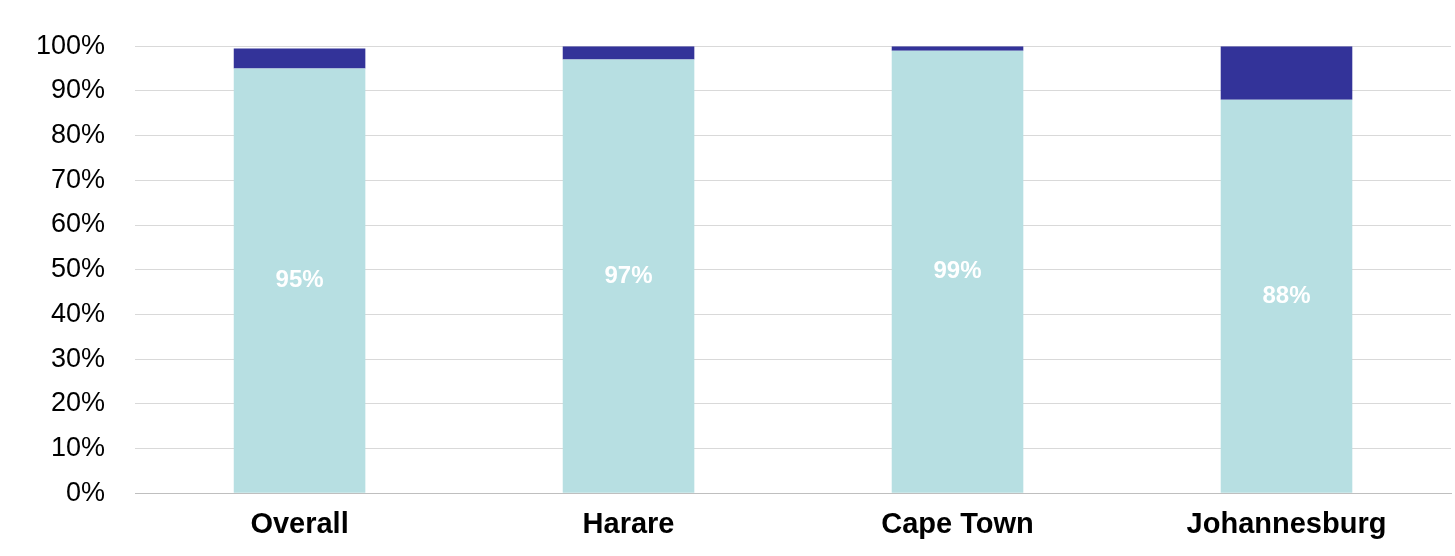 The width and height of the screenshot is (1455, 556). Describe the element at coordinates (299, 522) in the screenshot. I see `x-tick-label: Overall` at that location.